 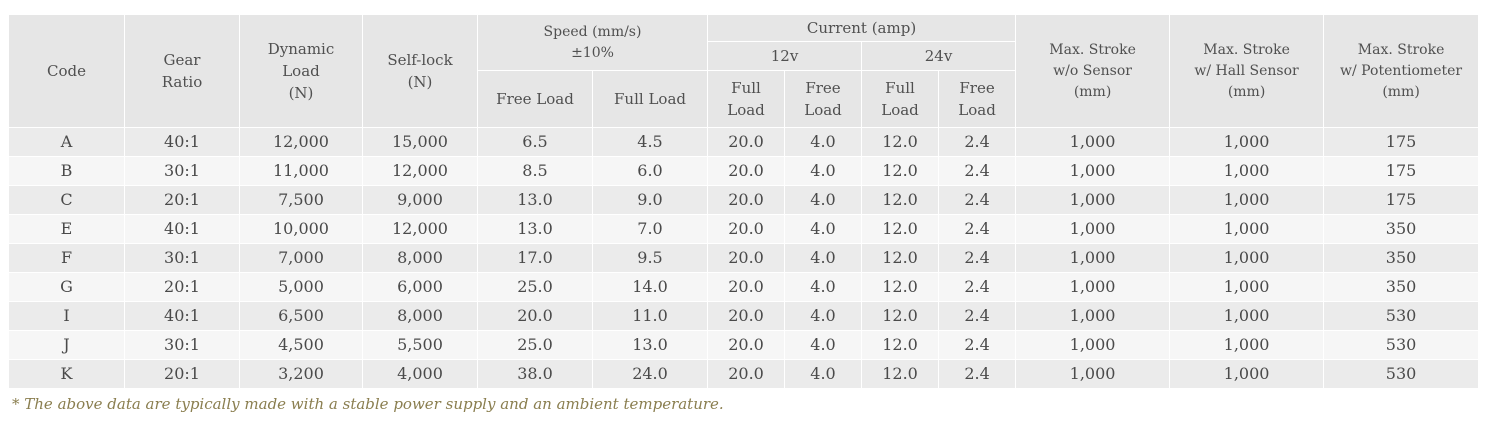 What do you see at coordinates (535, 142) in the screenshot?
I see `table-cell: 6.5` at bounding box center [535, 142].